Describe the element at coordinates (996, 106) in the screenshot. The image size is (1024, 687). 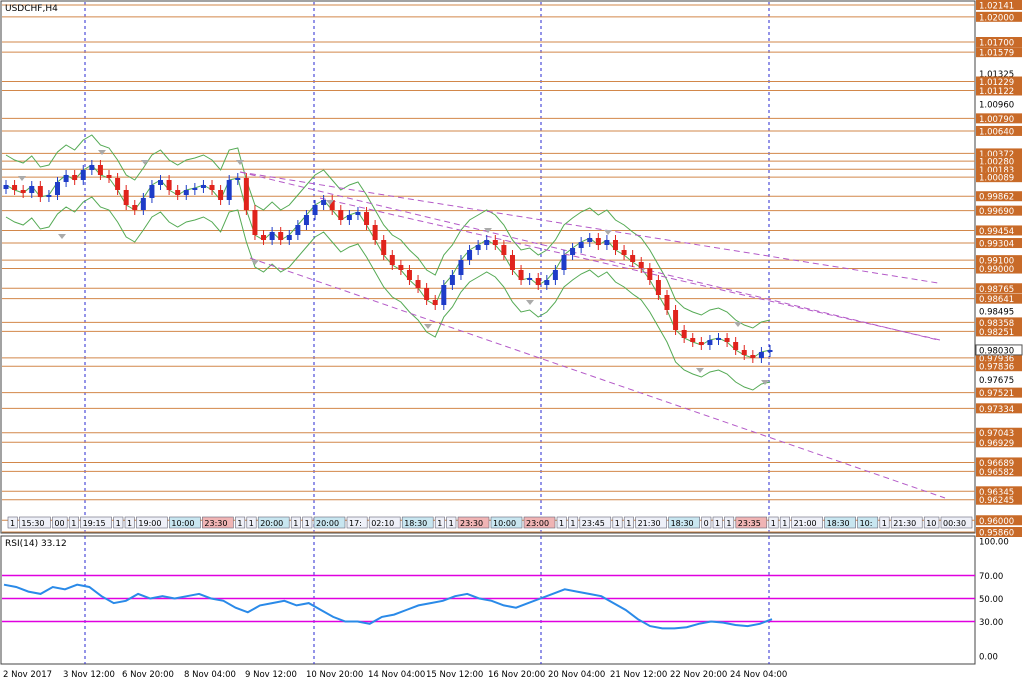
I see `price-tick-label: 1.00960` at that location.